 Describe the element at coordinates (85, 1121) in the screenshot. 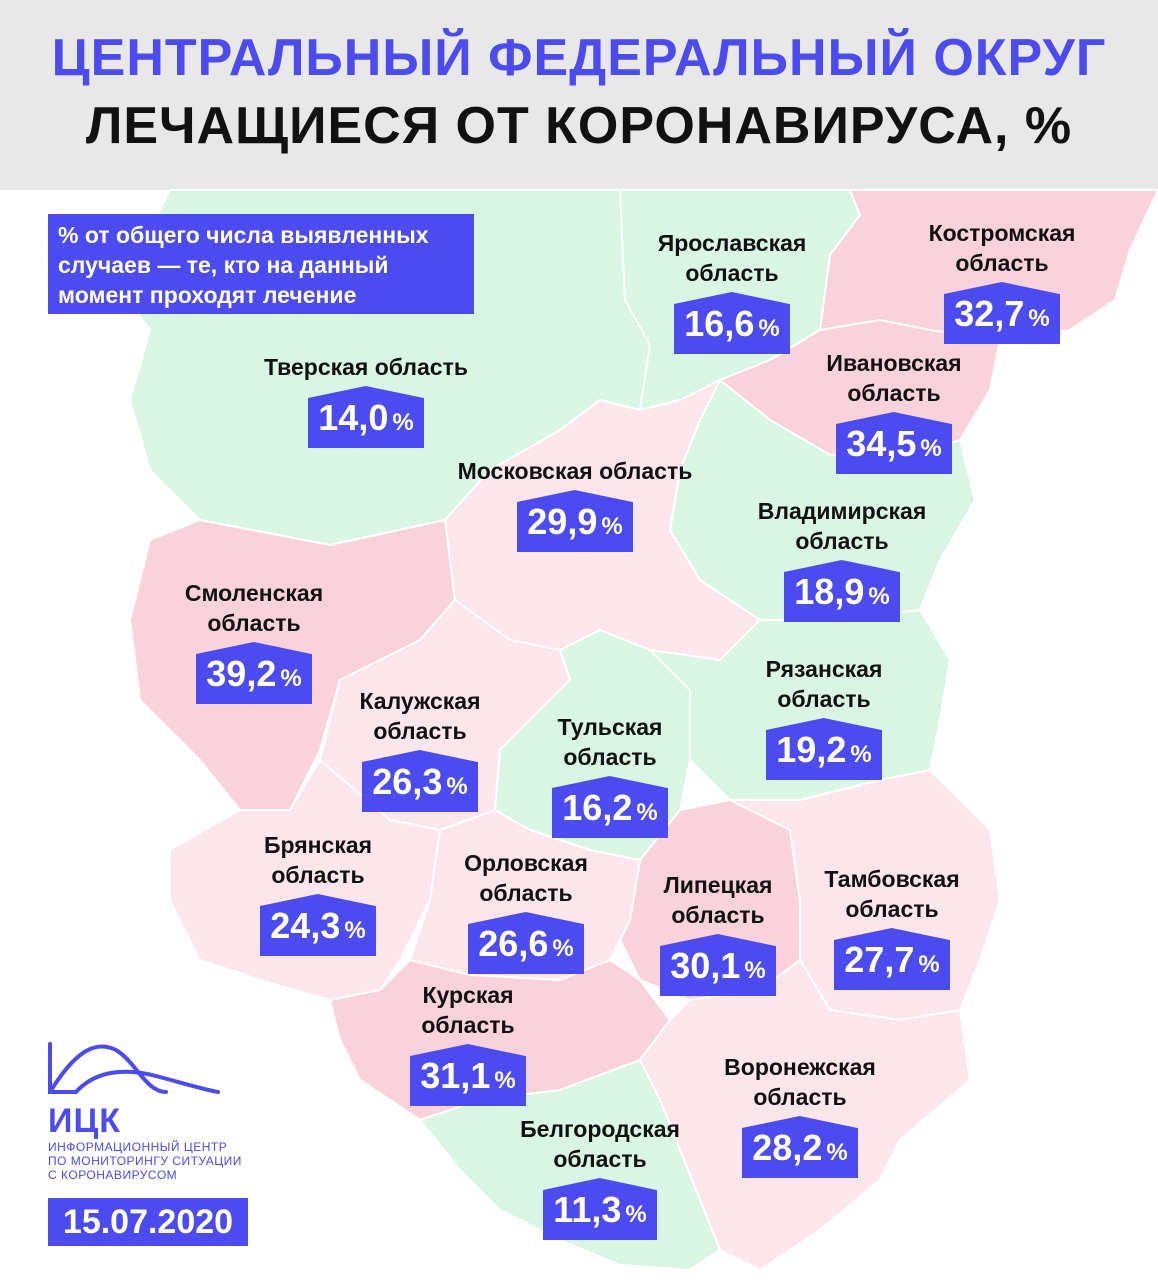

I see `logo-name: ИЦК` at that location.